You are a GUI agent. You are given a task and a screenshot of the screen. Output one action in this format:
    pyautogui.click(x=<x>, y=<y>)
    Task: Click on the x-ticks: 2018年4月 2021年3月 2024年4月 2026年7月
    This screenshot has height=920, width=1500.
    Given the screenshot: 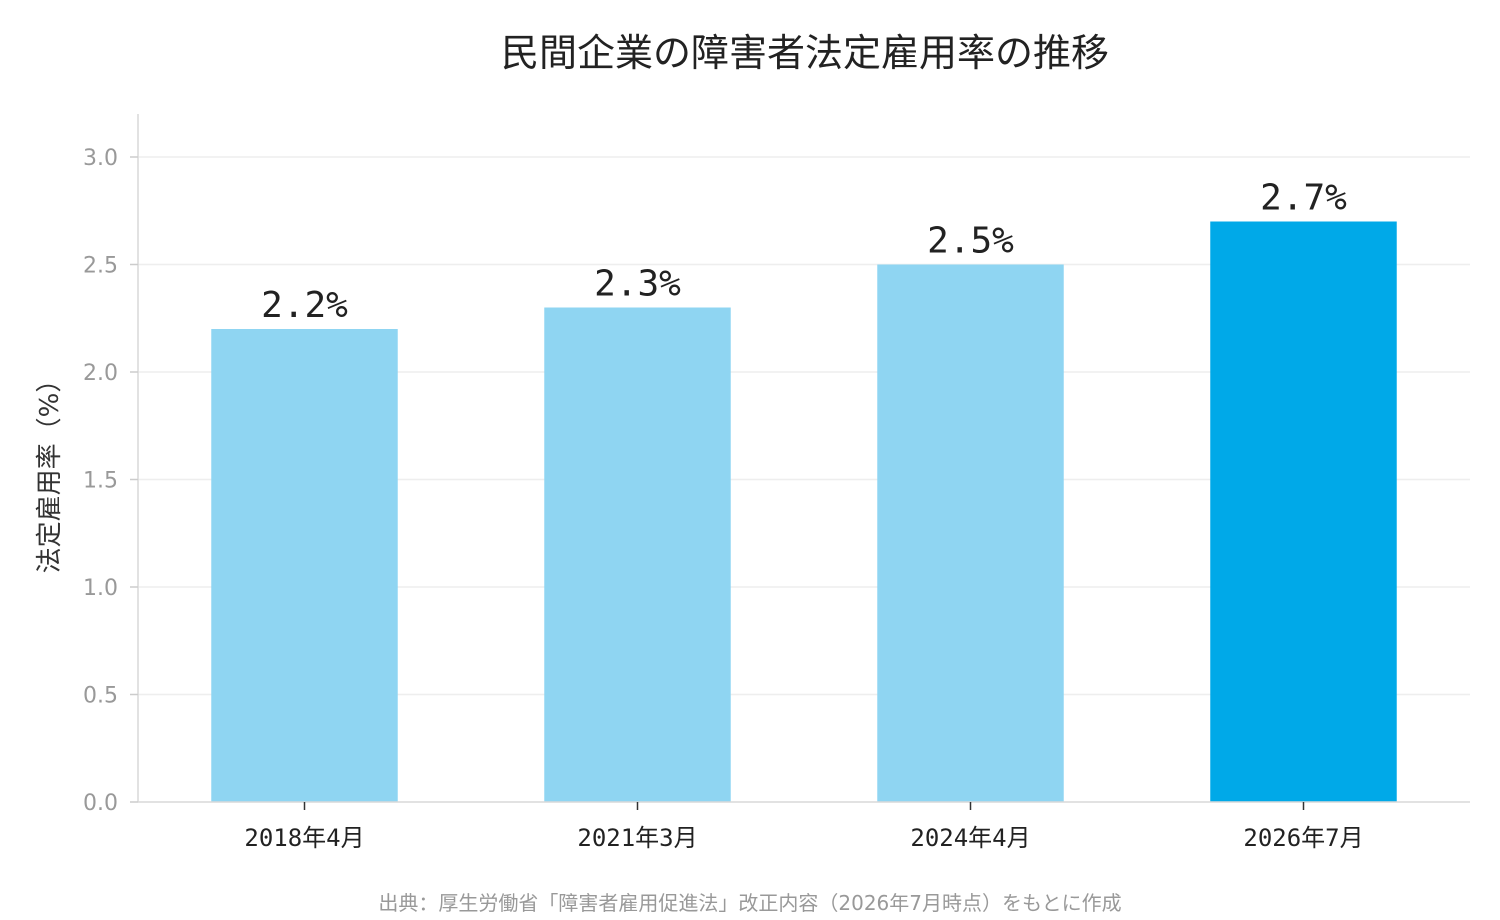 What is the action you would take?
    pyautogui.click(x=804, y=827)
    